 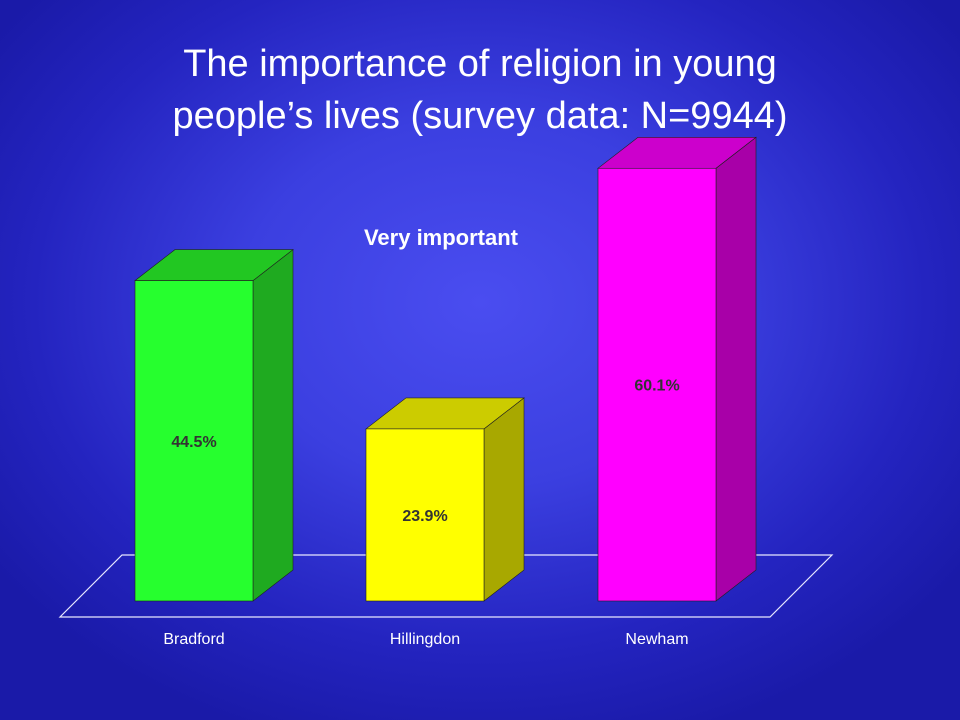 I want to click on bar-hillingdon-front, so click(x=425, y=515).